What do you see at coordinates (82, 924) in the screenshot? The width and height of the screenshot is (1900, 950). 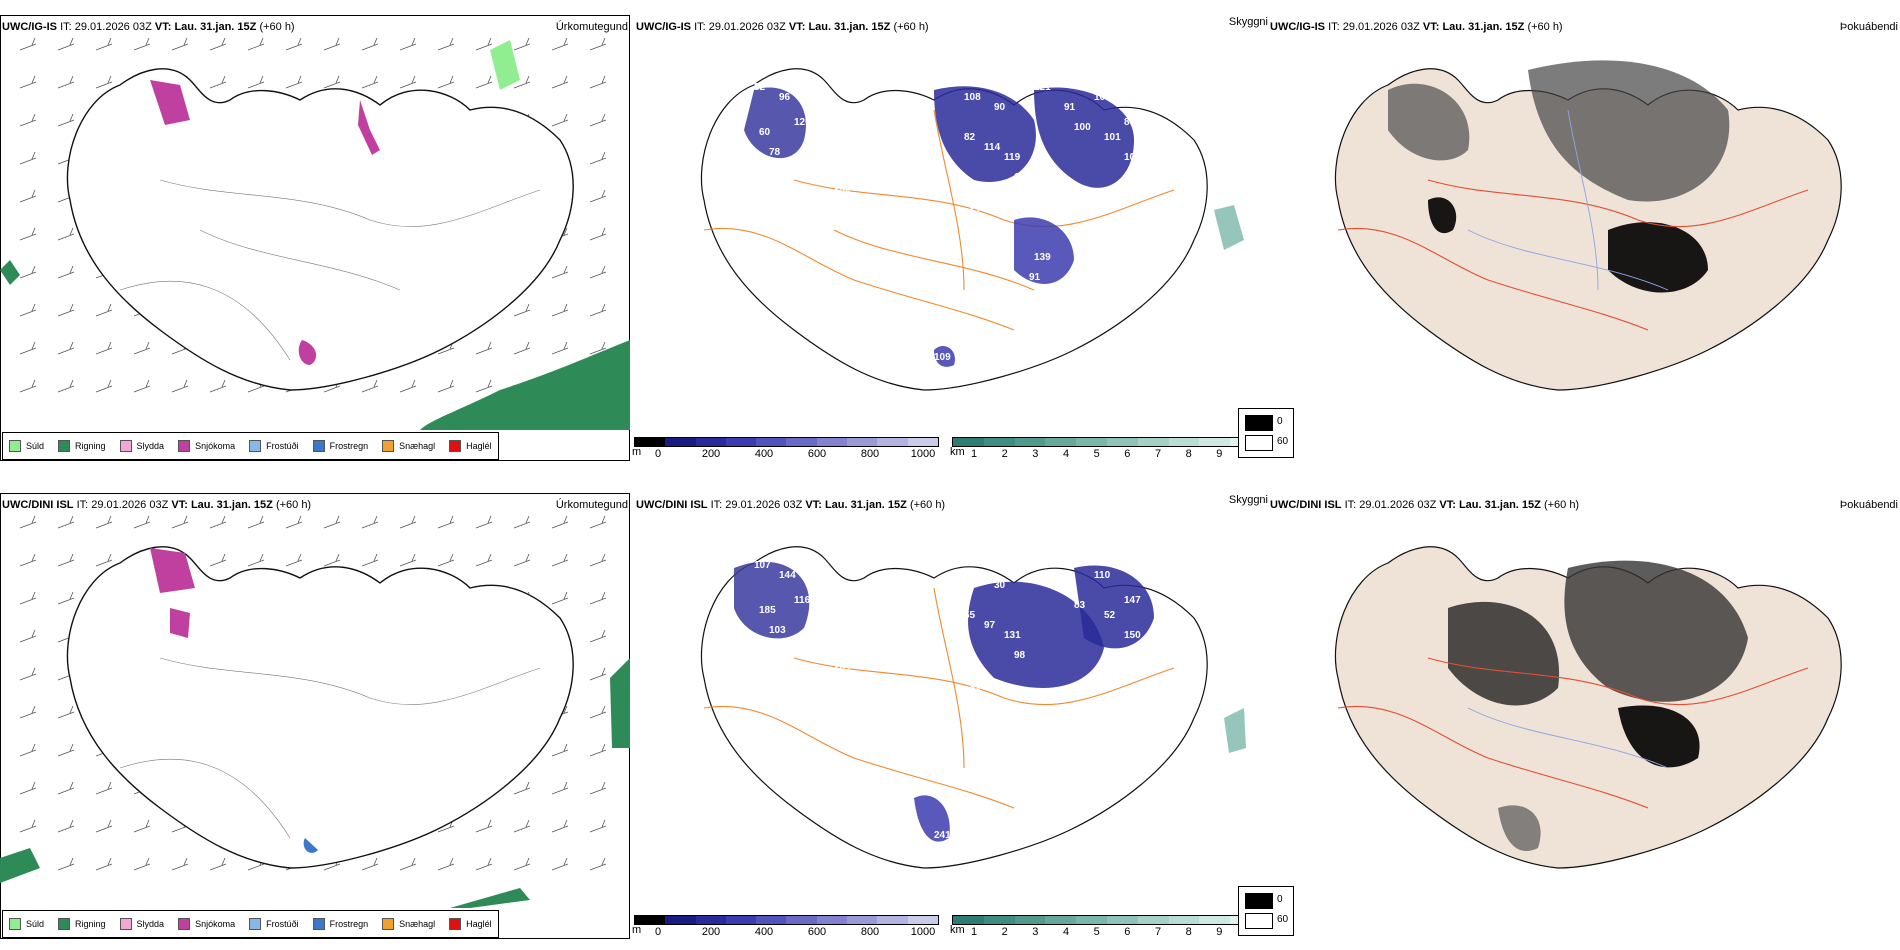 I see `legend-item-rigning: Rigning` at bounding box center [82, 924].